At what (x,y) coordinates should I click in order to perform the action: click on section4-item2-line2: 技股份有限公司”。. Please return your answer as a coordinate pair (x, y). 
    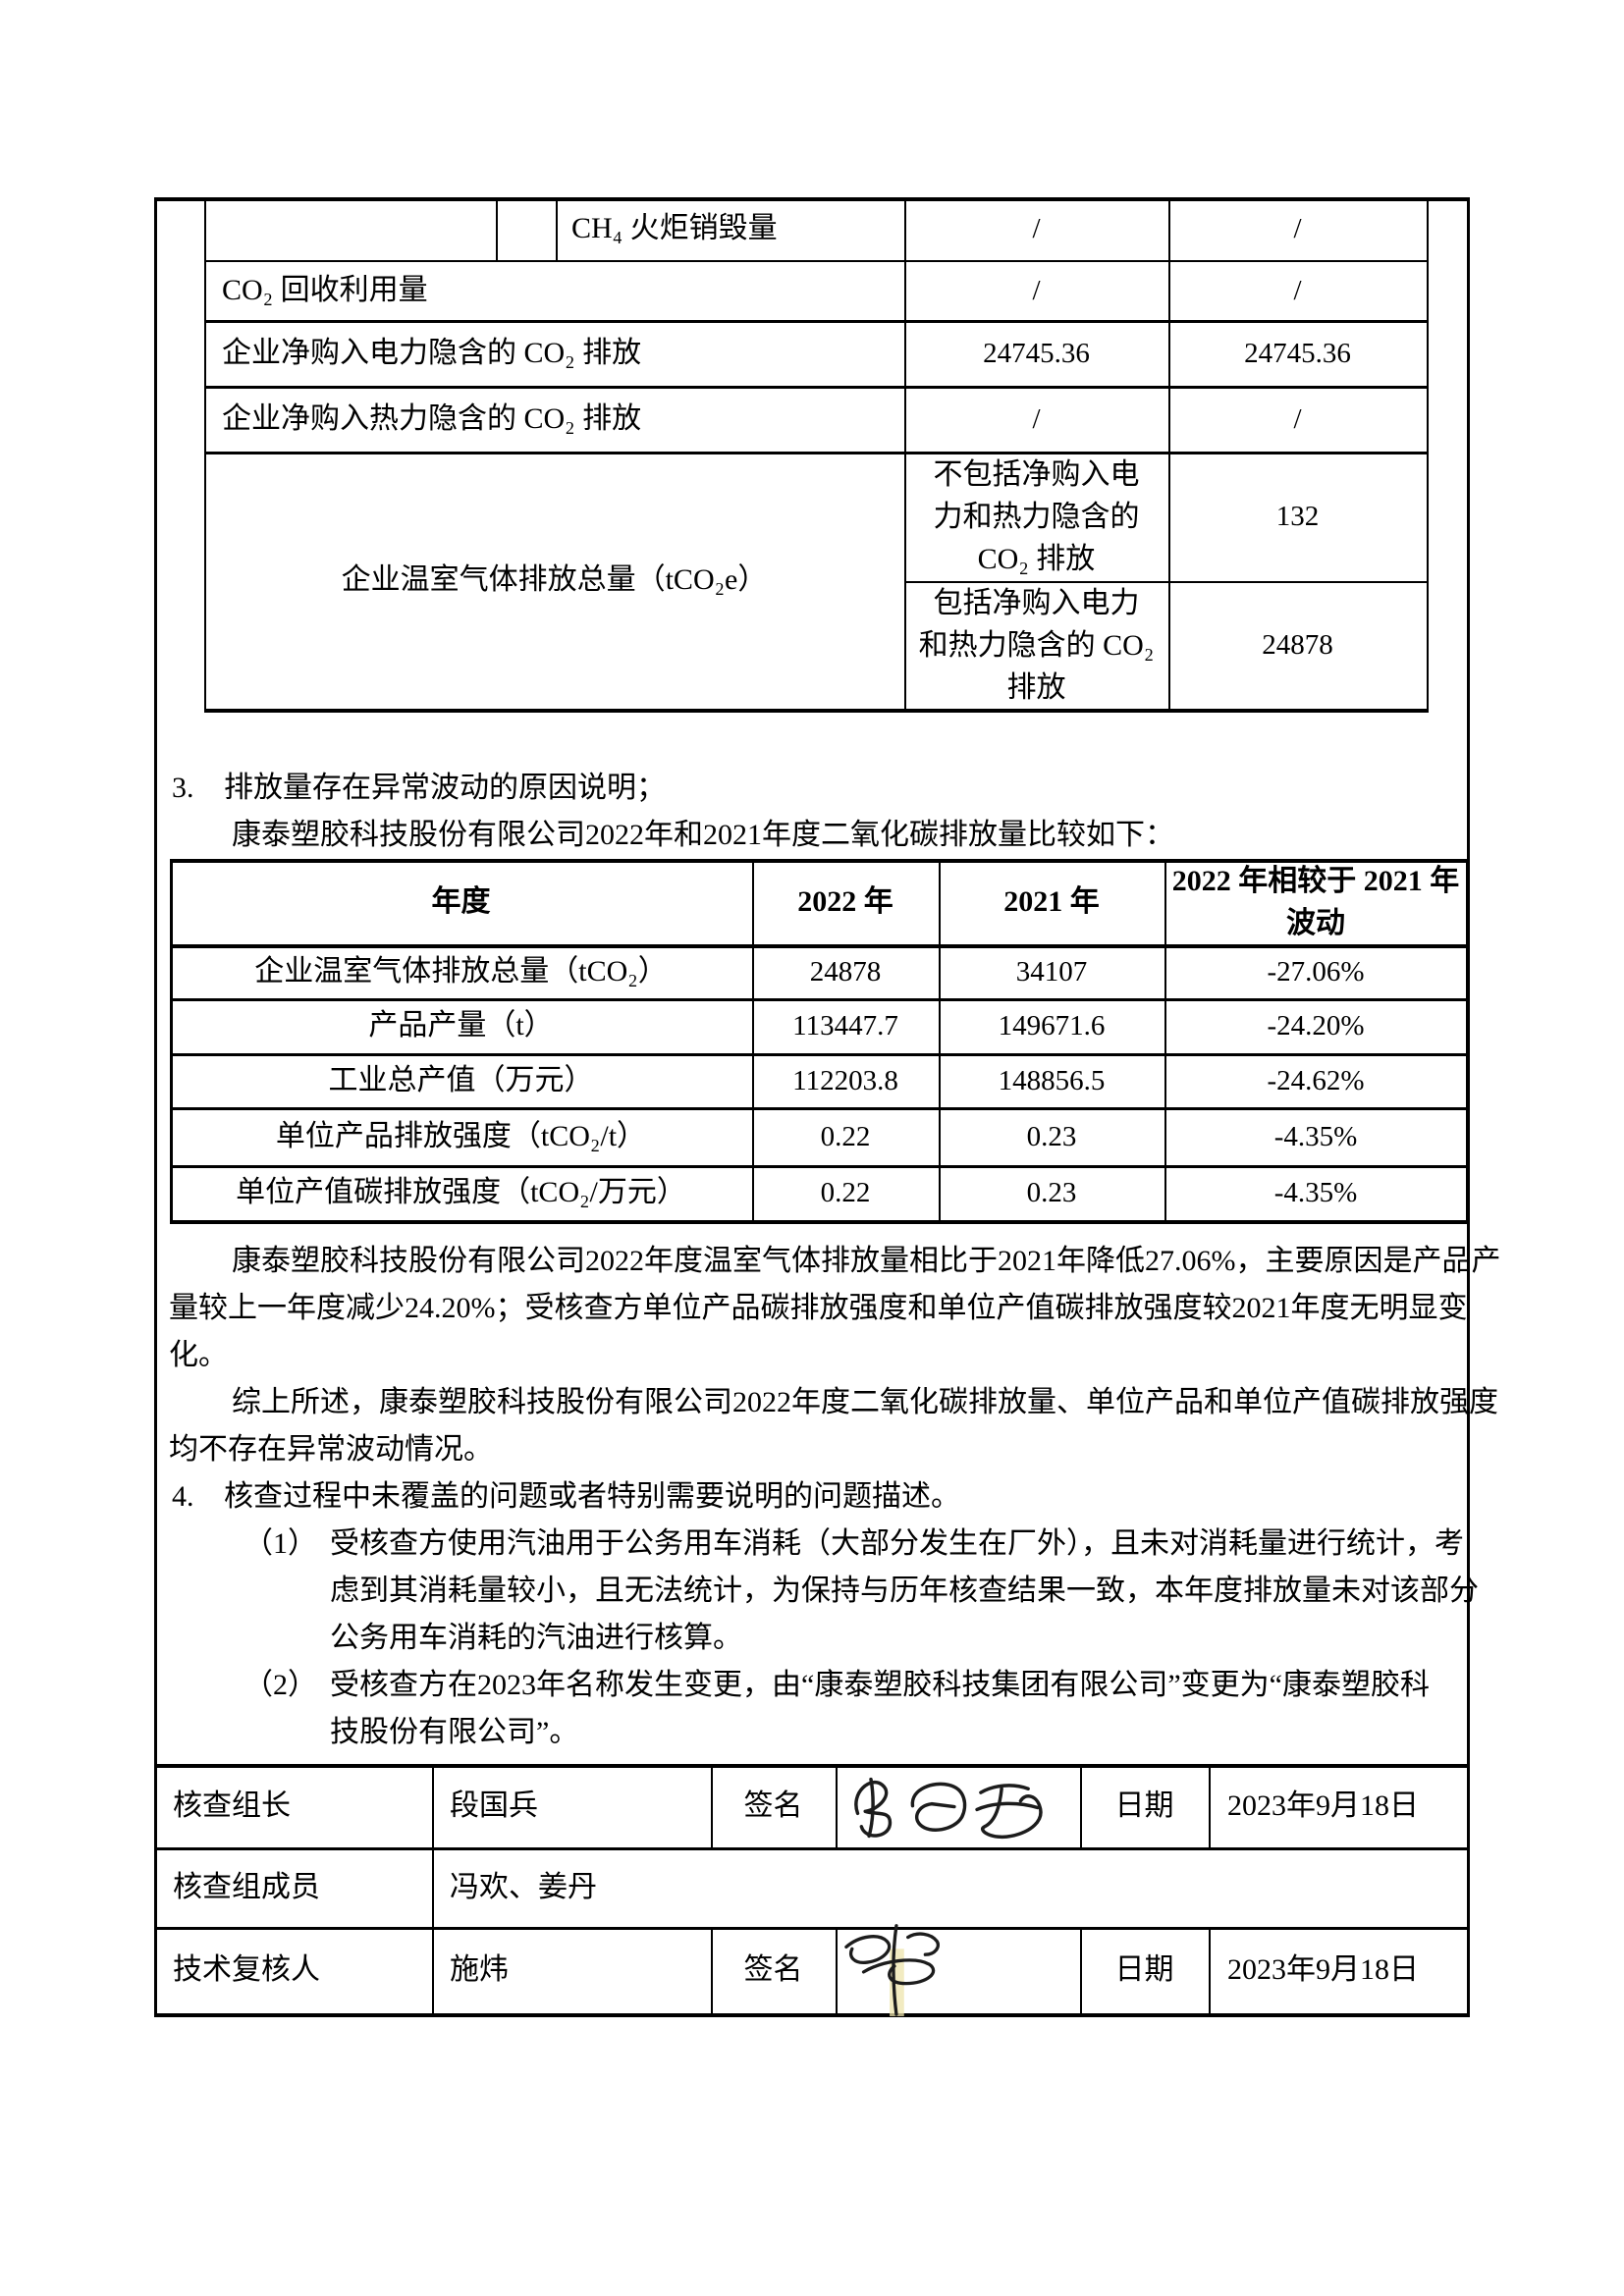
    Looking at the image, I should click on (454, 1732).